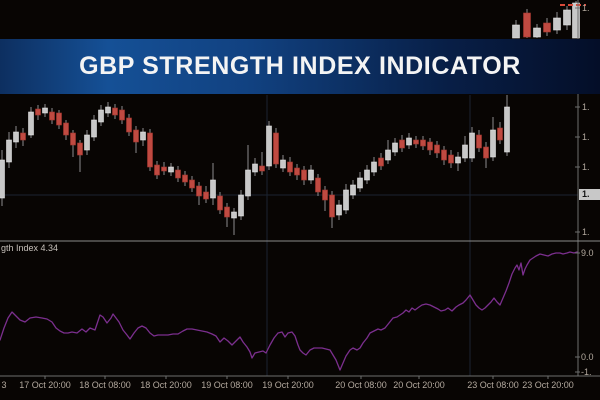 The width and height of the screenshot is (600, 400). Describe the element at coordinates (288, 385) in the screenshot. I see `time-axis-label: 19 Oct 20:00` at that location.